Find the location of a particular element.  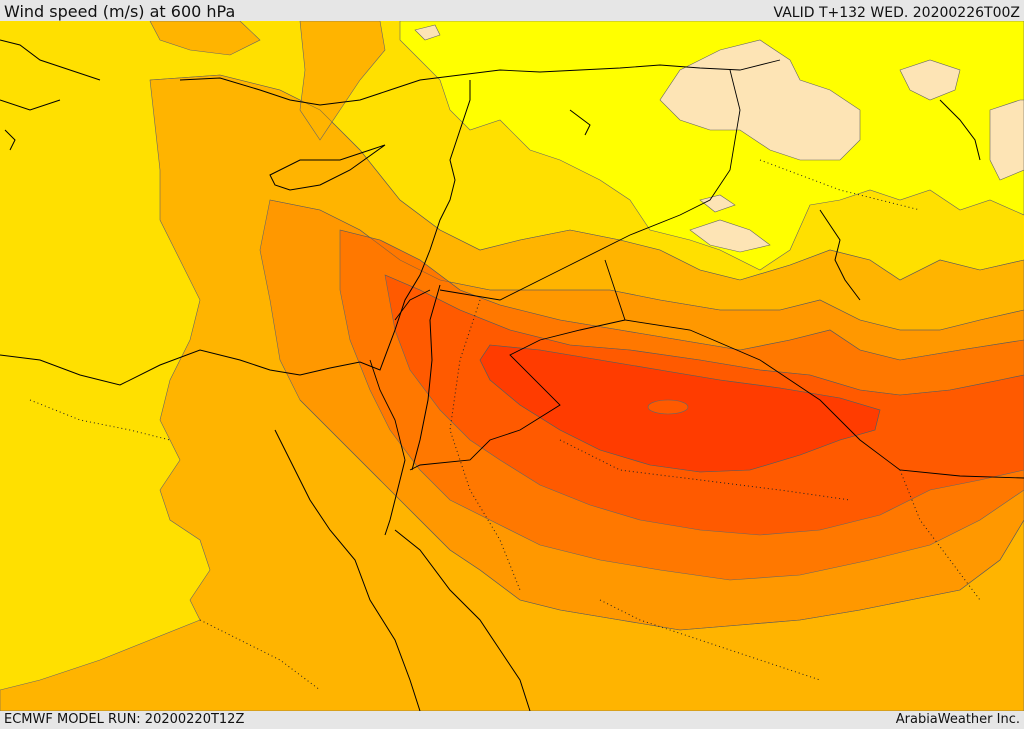

field-max-core is located at coordinates (668, 407).